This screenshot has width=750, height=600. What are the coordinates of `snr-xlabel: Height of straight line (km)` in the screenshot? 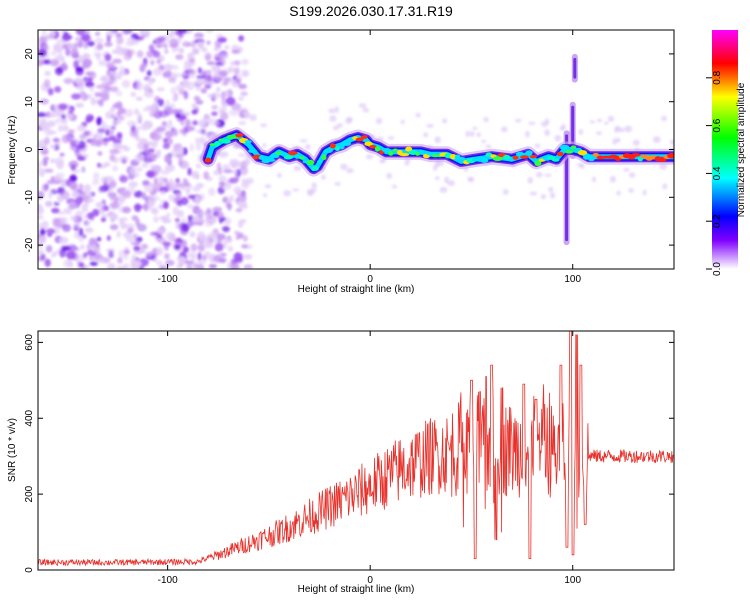 It's located at (356, 589).